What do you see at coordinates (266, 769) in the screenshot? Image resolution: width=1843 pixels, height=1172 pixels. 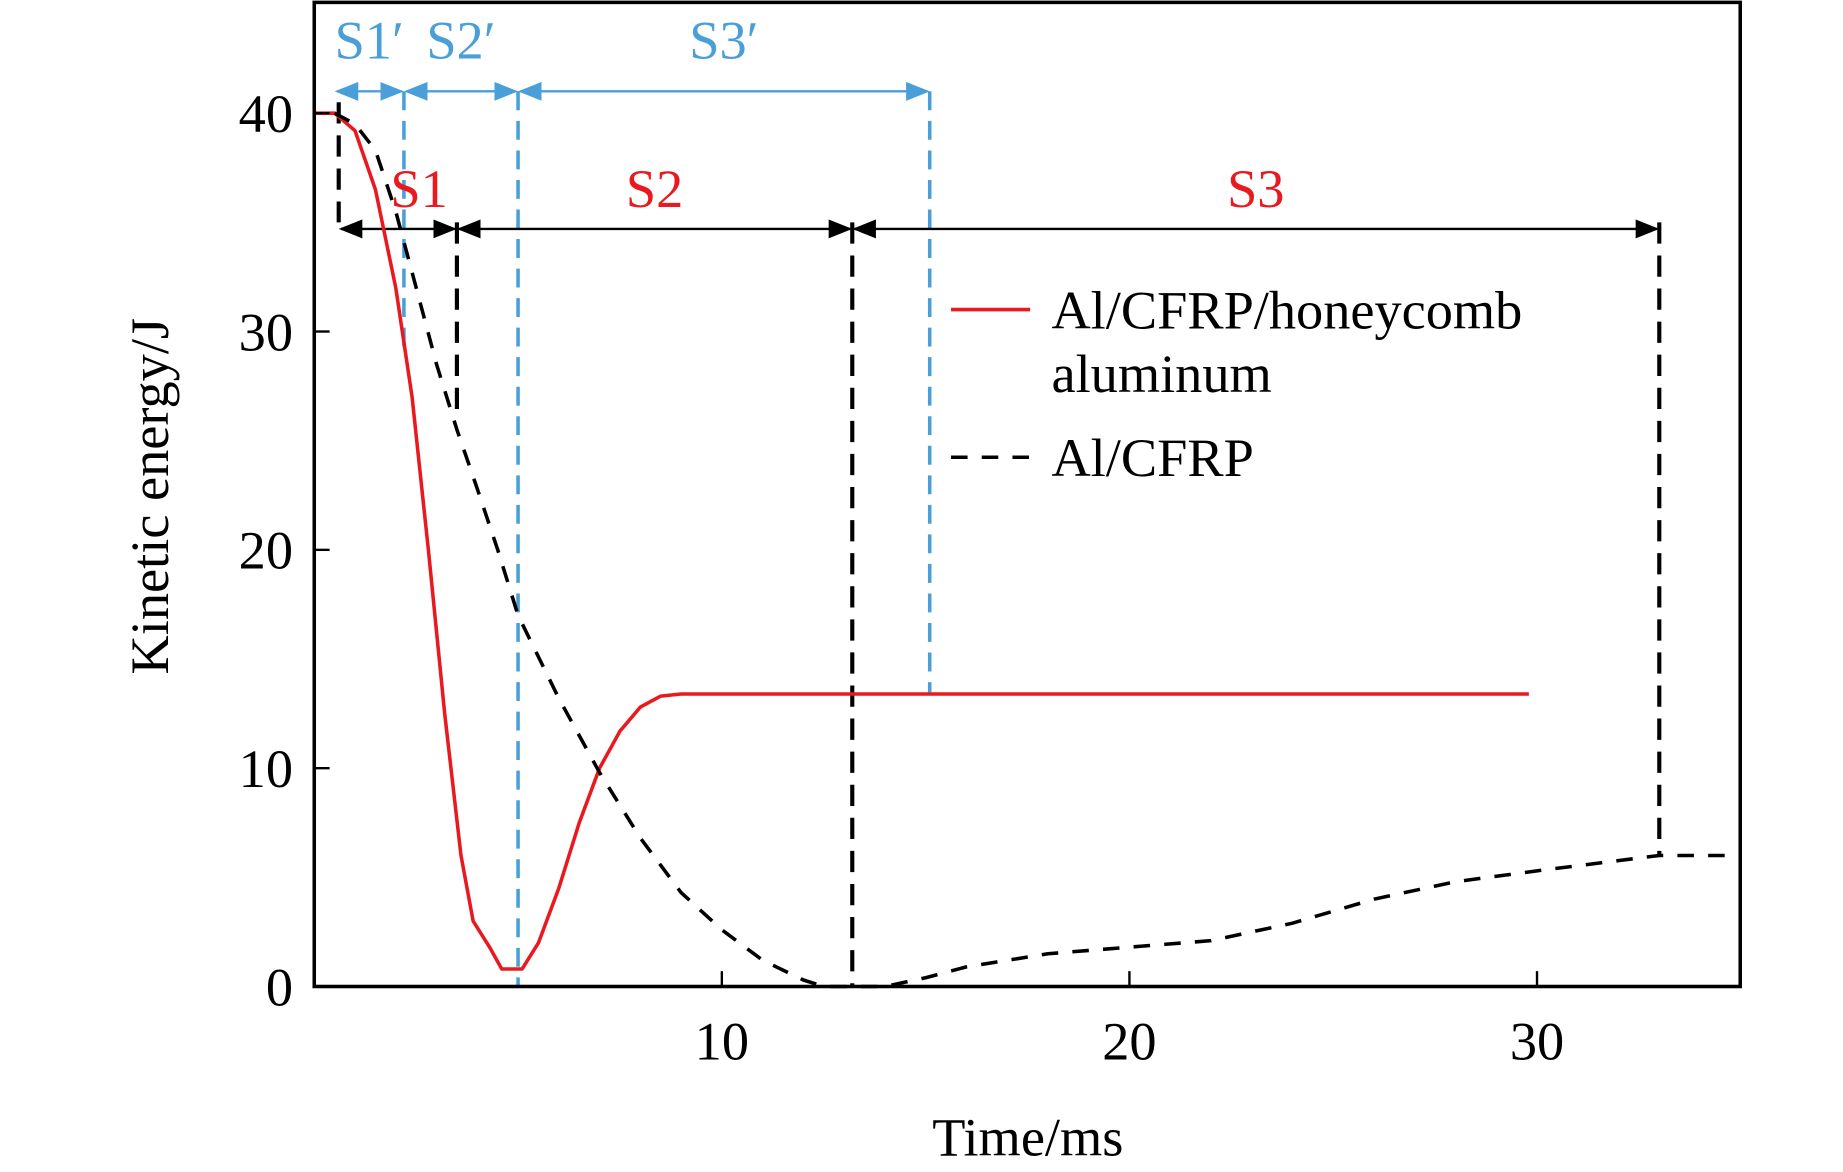 I see `y-tick-label: 10` at bounding box center [266, 769].